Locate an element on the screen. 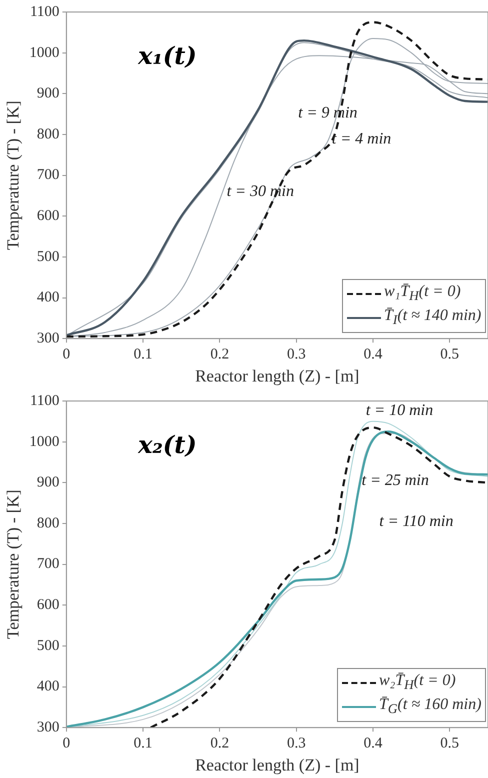 The width and height of the screenshot is (488, 778). legend-label: w₂T̄$_{H}$(t = 0) is located at coordinates (417, 682).